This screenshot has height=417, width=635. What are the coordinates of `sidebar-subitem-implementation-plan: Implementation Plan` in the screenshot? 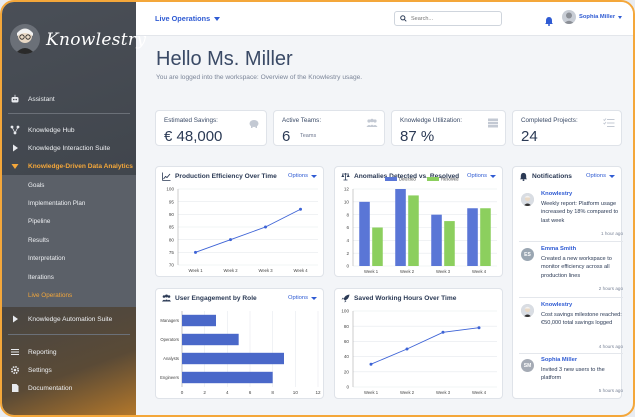 It's located at (57, 203).